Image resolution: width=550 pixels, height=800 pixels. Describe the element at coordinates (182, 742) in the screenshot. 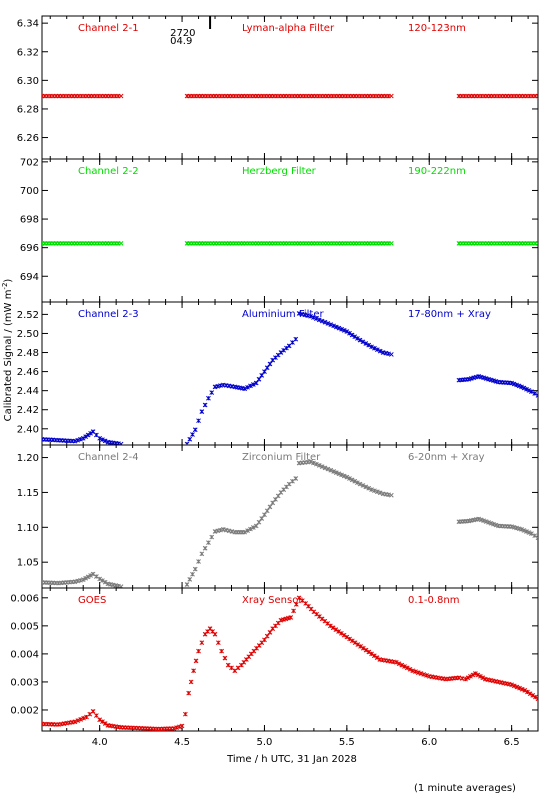

I see `x-tick-label: 4.5` at that location.